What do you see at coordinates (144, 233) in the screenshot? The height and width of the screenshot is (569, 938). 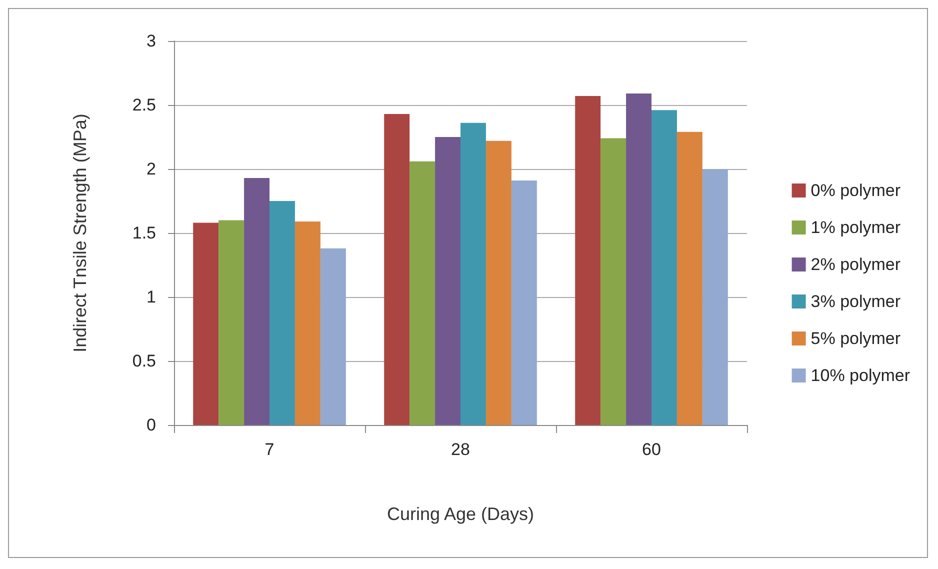 I see `y-tick-label: 1.5` at bounding box center [144, 233].